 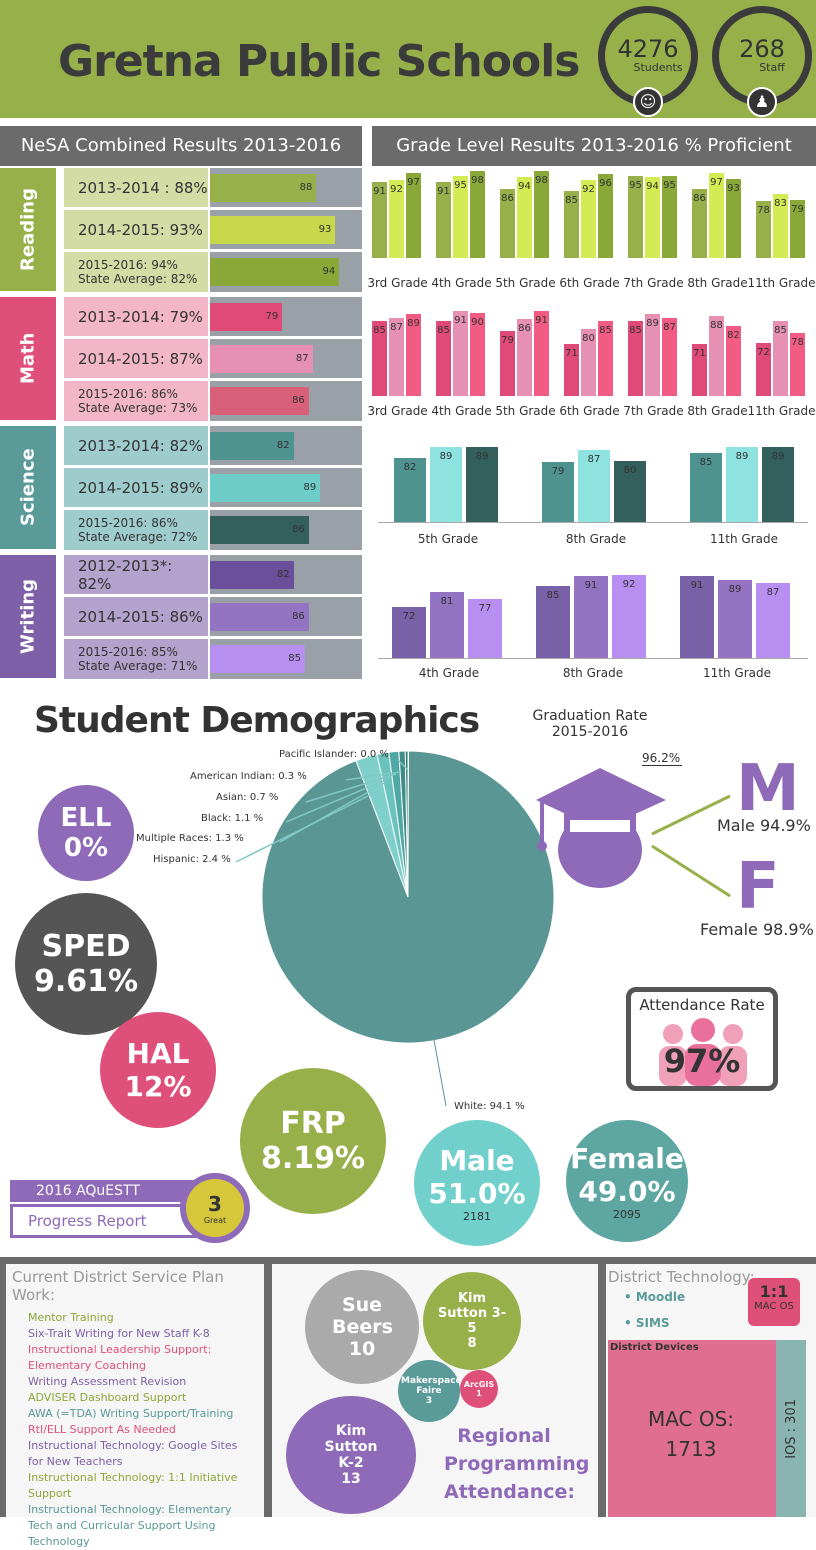 I want to click on devices-title: District Devices, so click(x=654, y=1347).